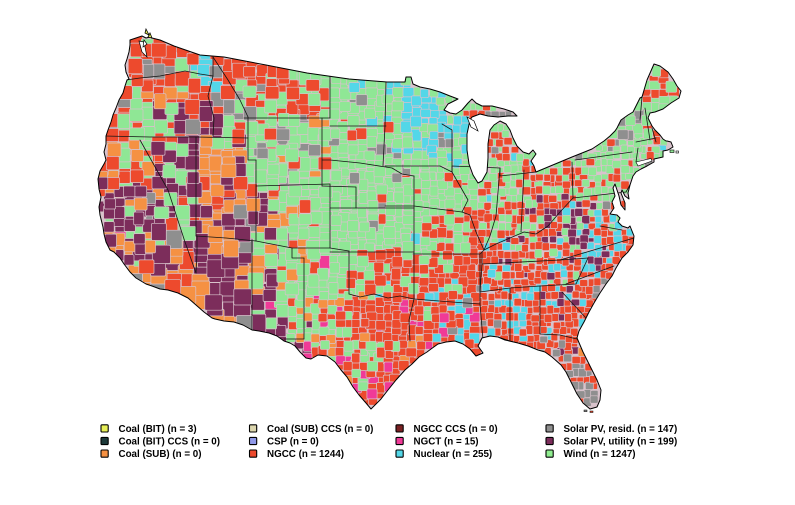 The width and height of the screenshot is (795, 505). I want to click on svg-text: Coal (SUB) (n = 0), so click(160, 454).